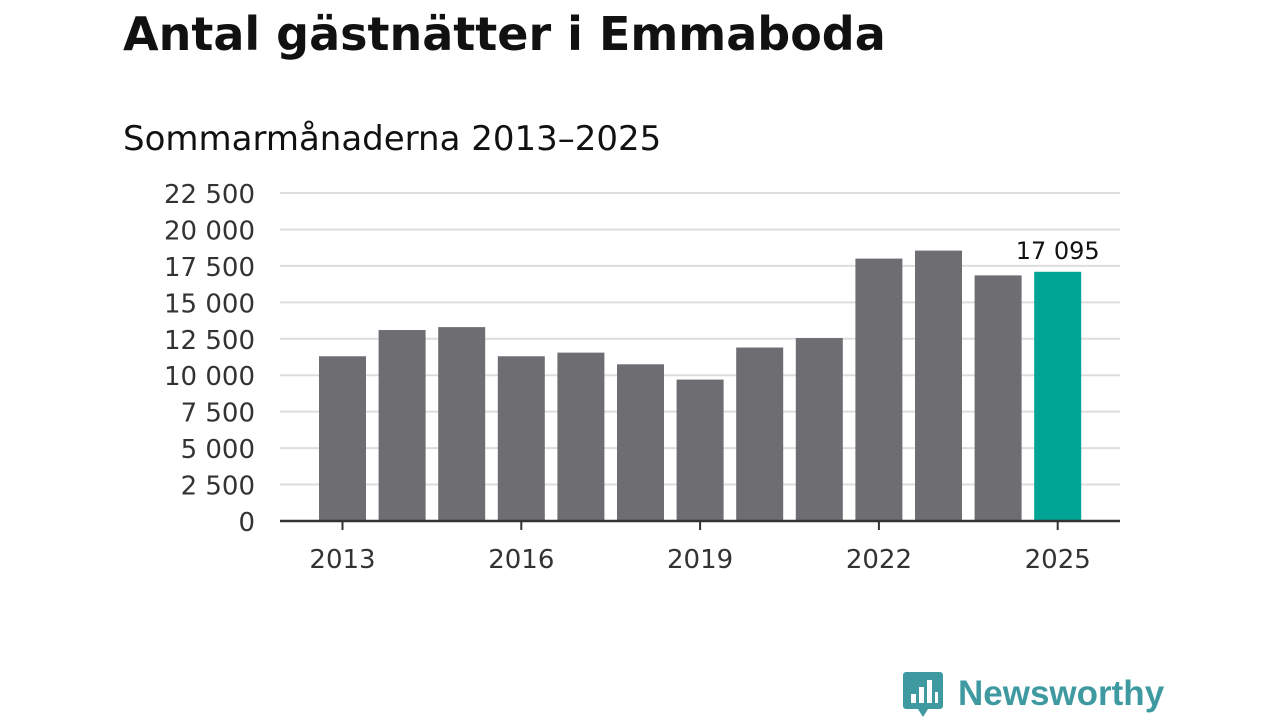 The width and height of the screenshot is (1280, 720). Describe the element at coordinates (209, 377) in the screenshot. I see `y-tick-label: 10 000` at that location.